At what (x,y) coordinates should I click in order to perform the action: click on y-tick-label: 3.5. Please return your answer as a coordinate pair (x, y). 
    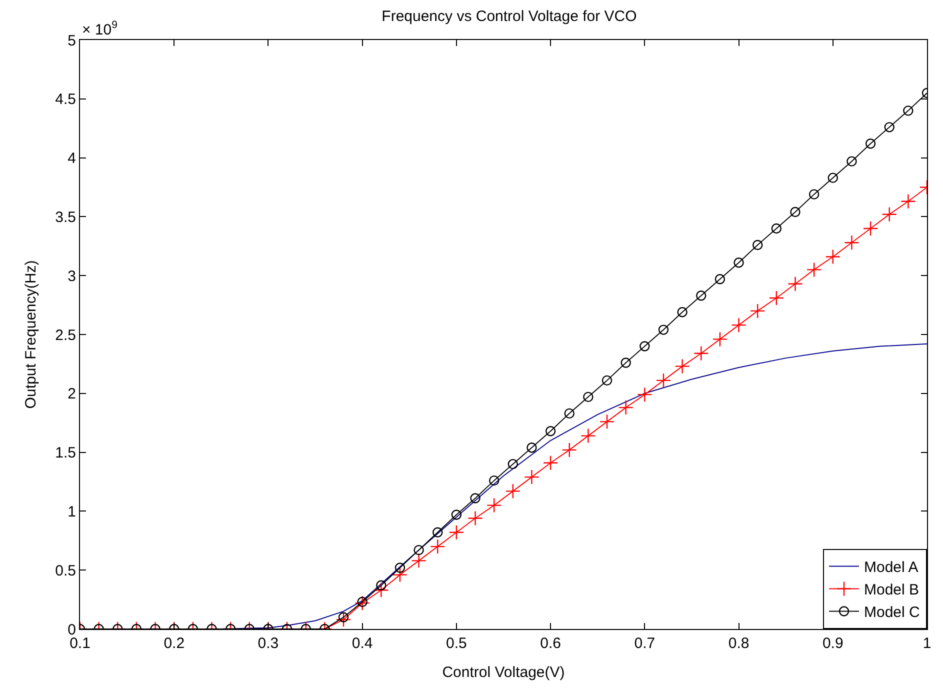
    Looking at the image, I should click on (65, 217).